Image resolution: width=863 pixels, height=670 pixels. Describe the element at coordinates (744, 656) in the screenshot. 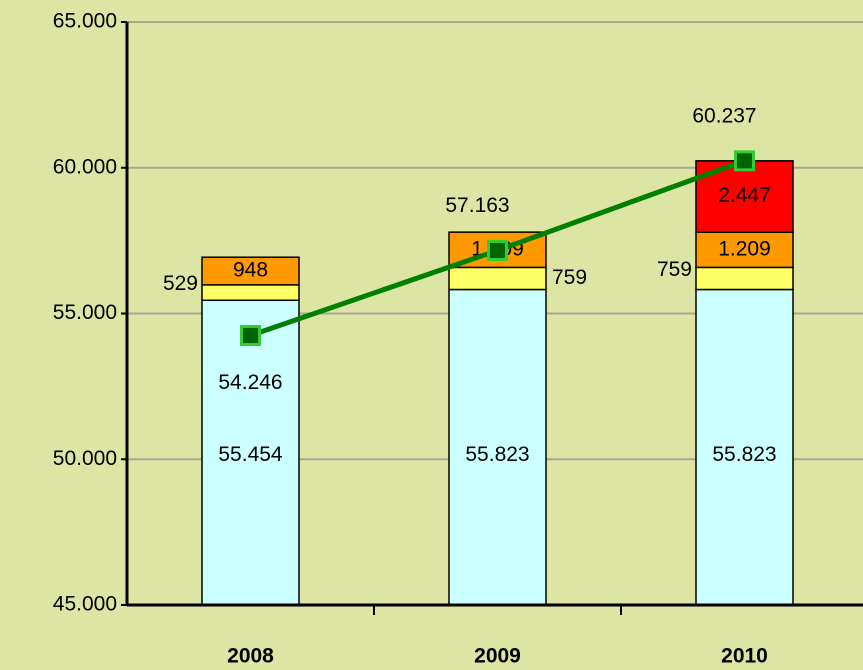

I see `x-tick-label: 2010` at that location.